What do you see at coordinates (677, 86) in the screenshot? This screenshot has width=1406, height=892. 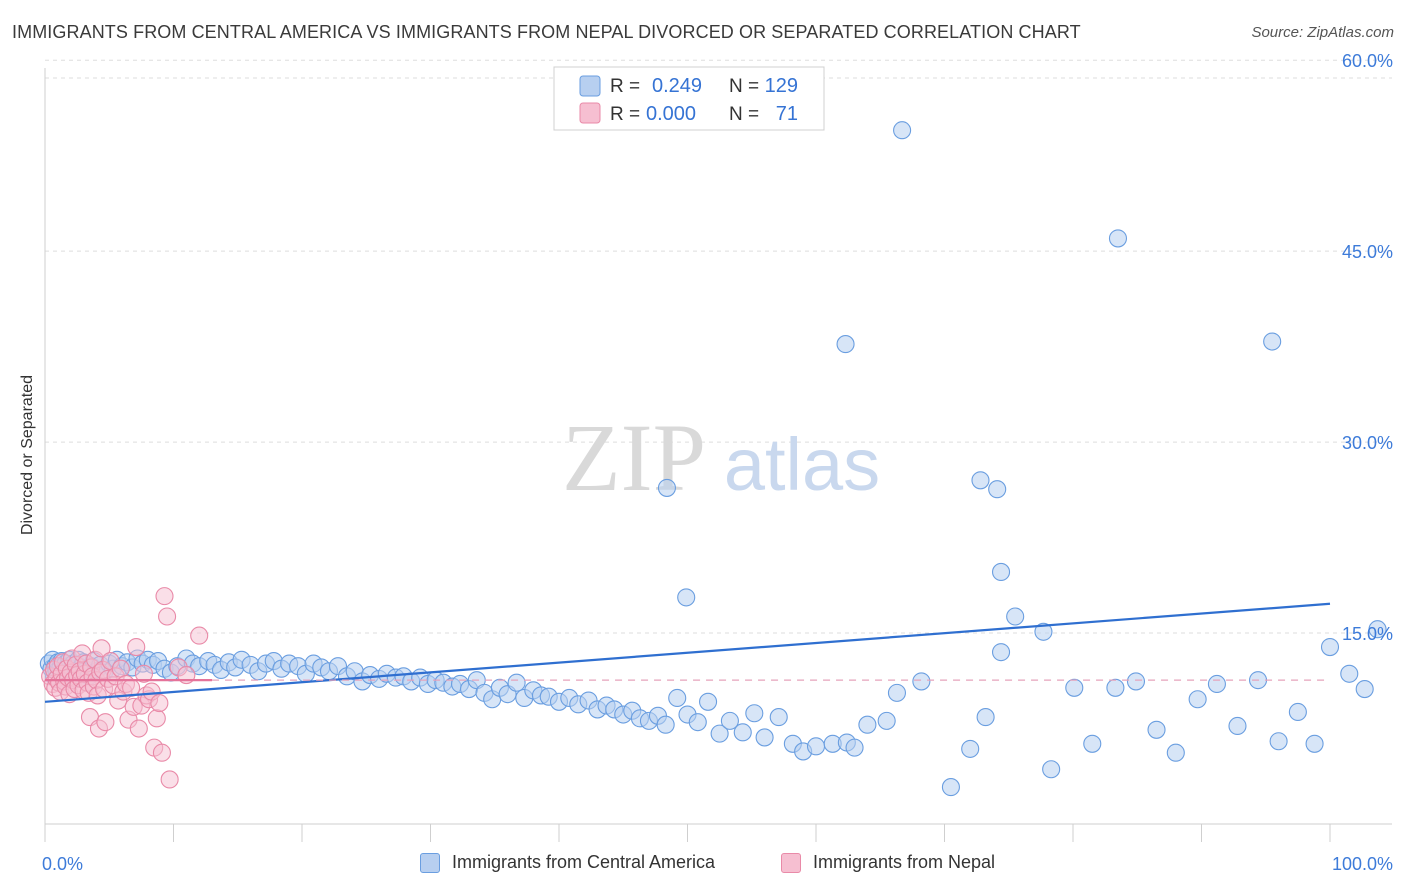 I see `stats-r-value-1: 0.249` at bounding box center [677, 86].